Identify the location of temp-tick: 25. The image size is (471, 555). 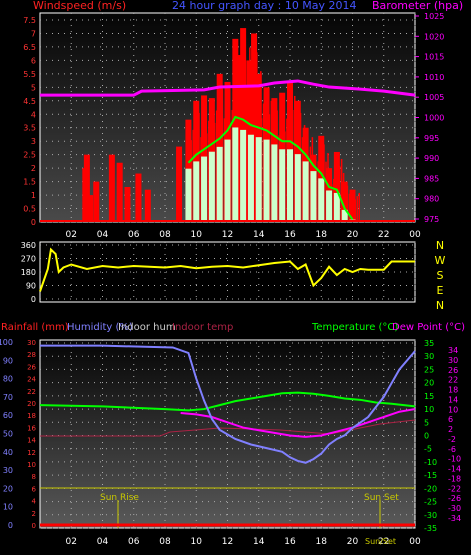
(429, 369).